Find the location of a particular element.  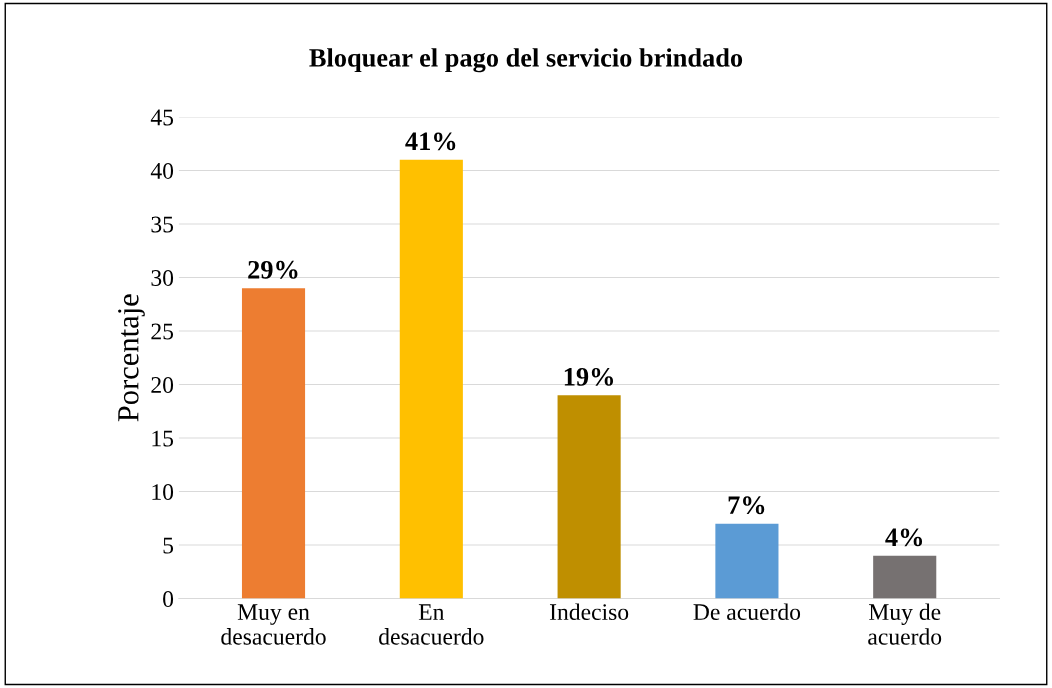

data-label: 29% is located at coordinates (273, 269).